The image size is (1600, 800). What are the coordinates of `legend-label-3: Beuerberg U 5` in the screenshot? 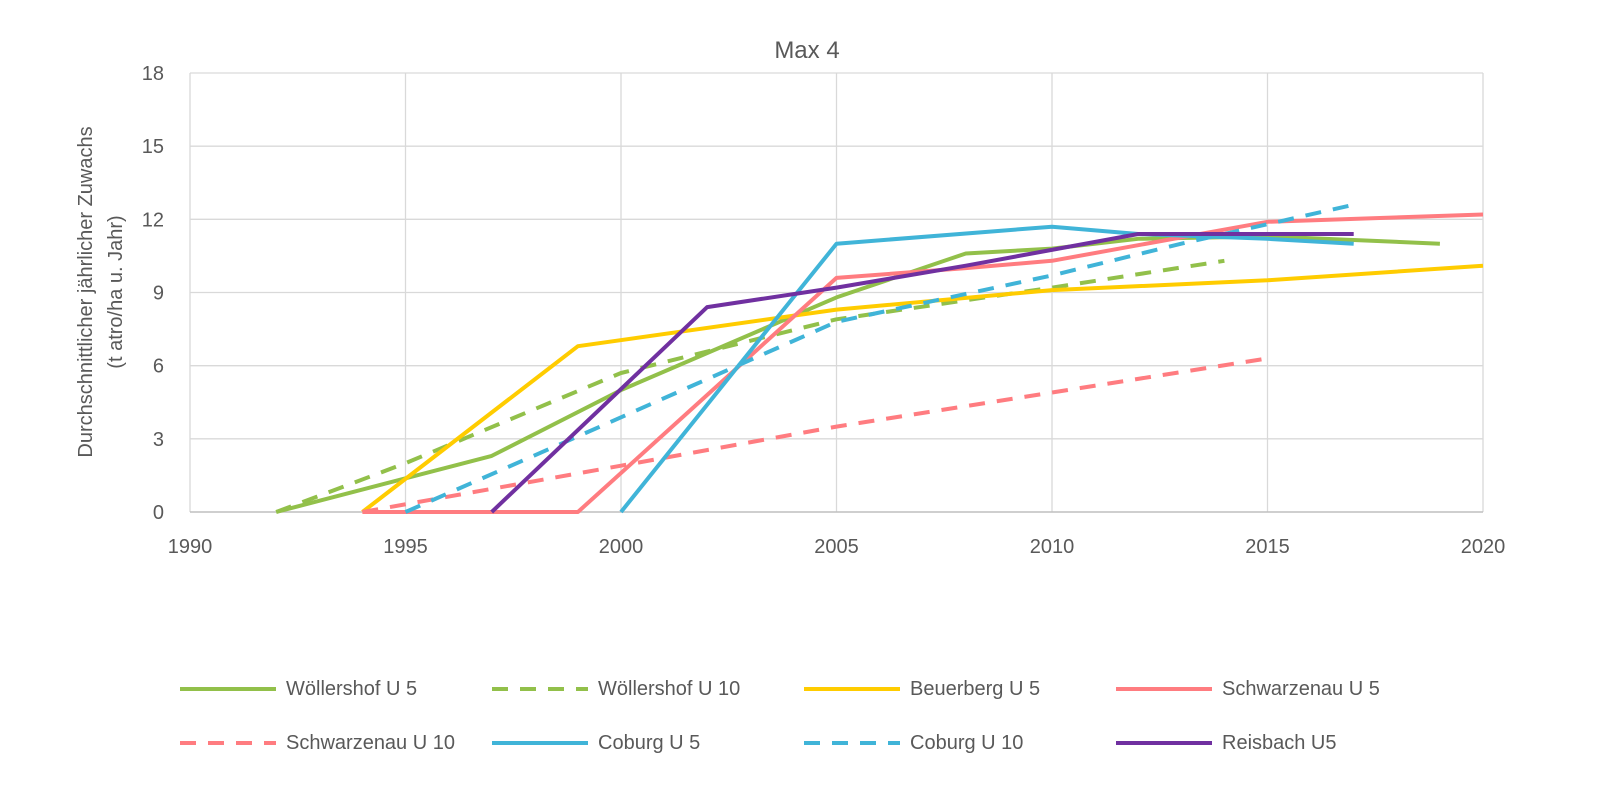 It's located at (975, 688).